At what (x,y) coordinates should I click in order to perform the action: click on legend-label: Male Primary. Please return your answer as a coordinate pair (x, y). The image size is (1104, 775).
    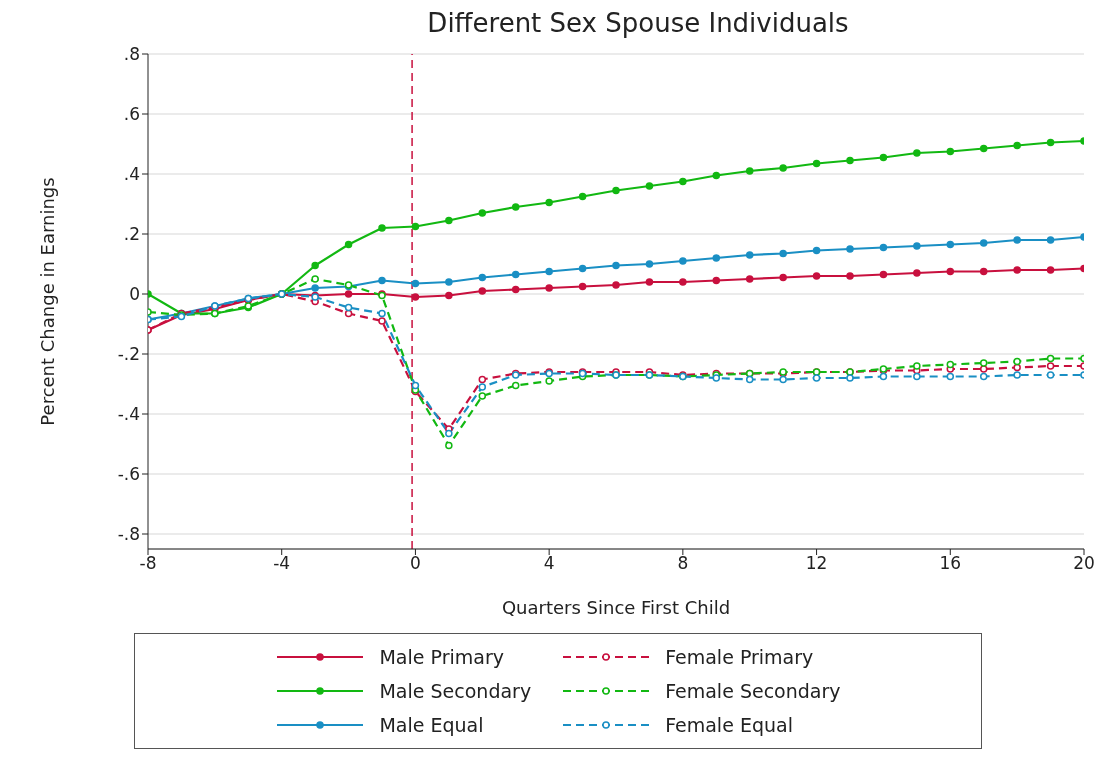
    Looking at the image, I should click on (441, 657).